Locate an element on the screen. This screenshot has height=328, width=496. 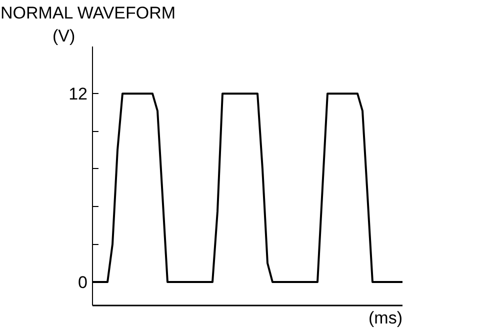
chart-title: NORMAL WAVEFORM is located at coordinates (88, 13).